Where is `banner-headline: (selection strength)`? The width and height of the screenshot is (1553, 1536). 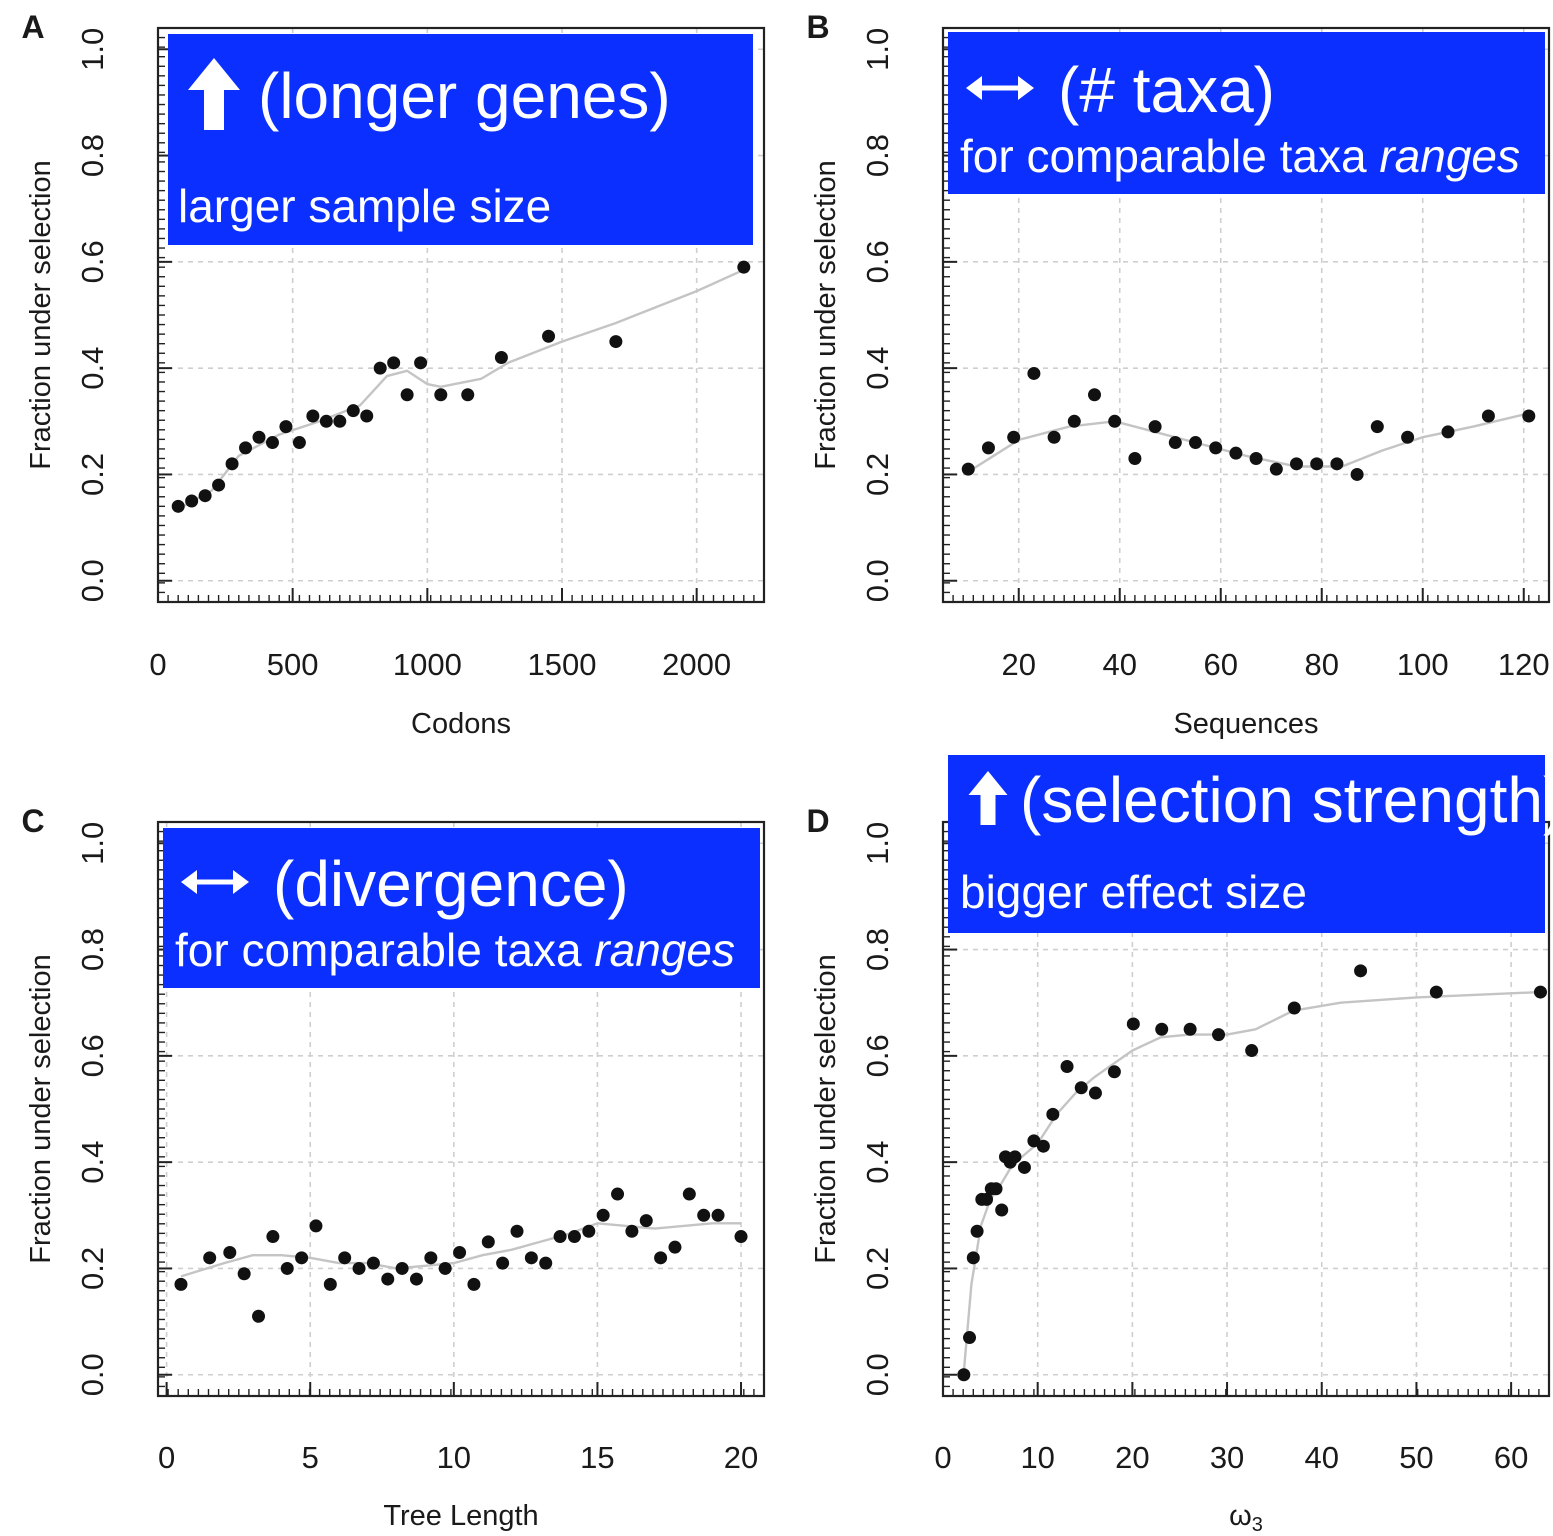 banner-headline: (selection strength) is located at coordinates (1286, 800).